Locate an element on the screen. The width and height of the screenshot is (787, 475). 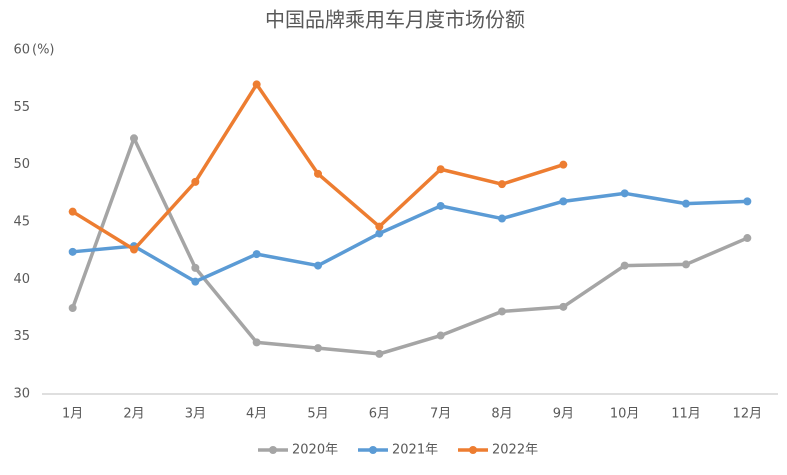
y-tick-label: 55 is located at coordinates (21, 107).